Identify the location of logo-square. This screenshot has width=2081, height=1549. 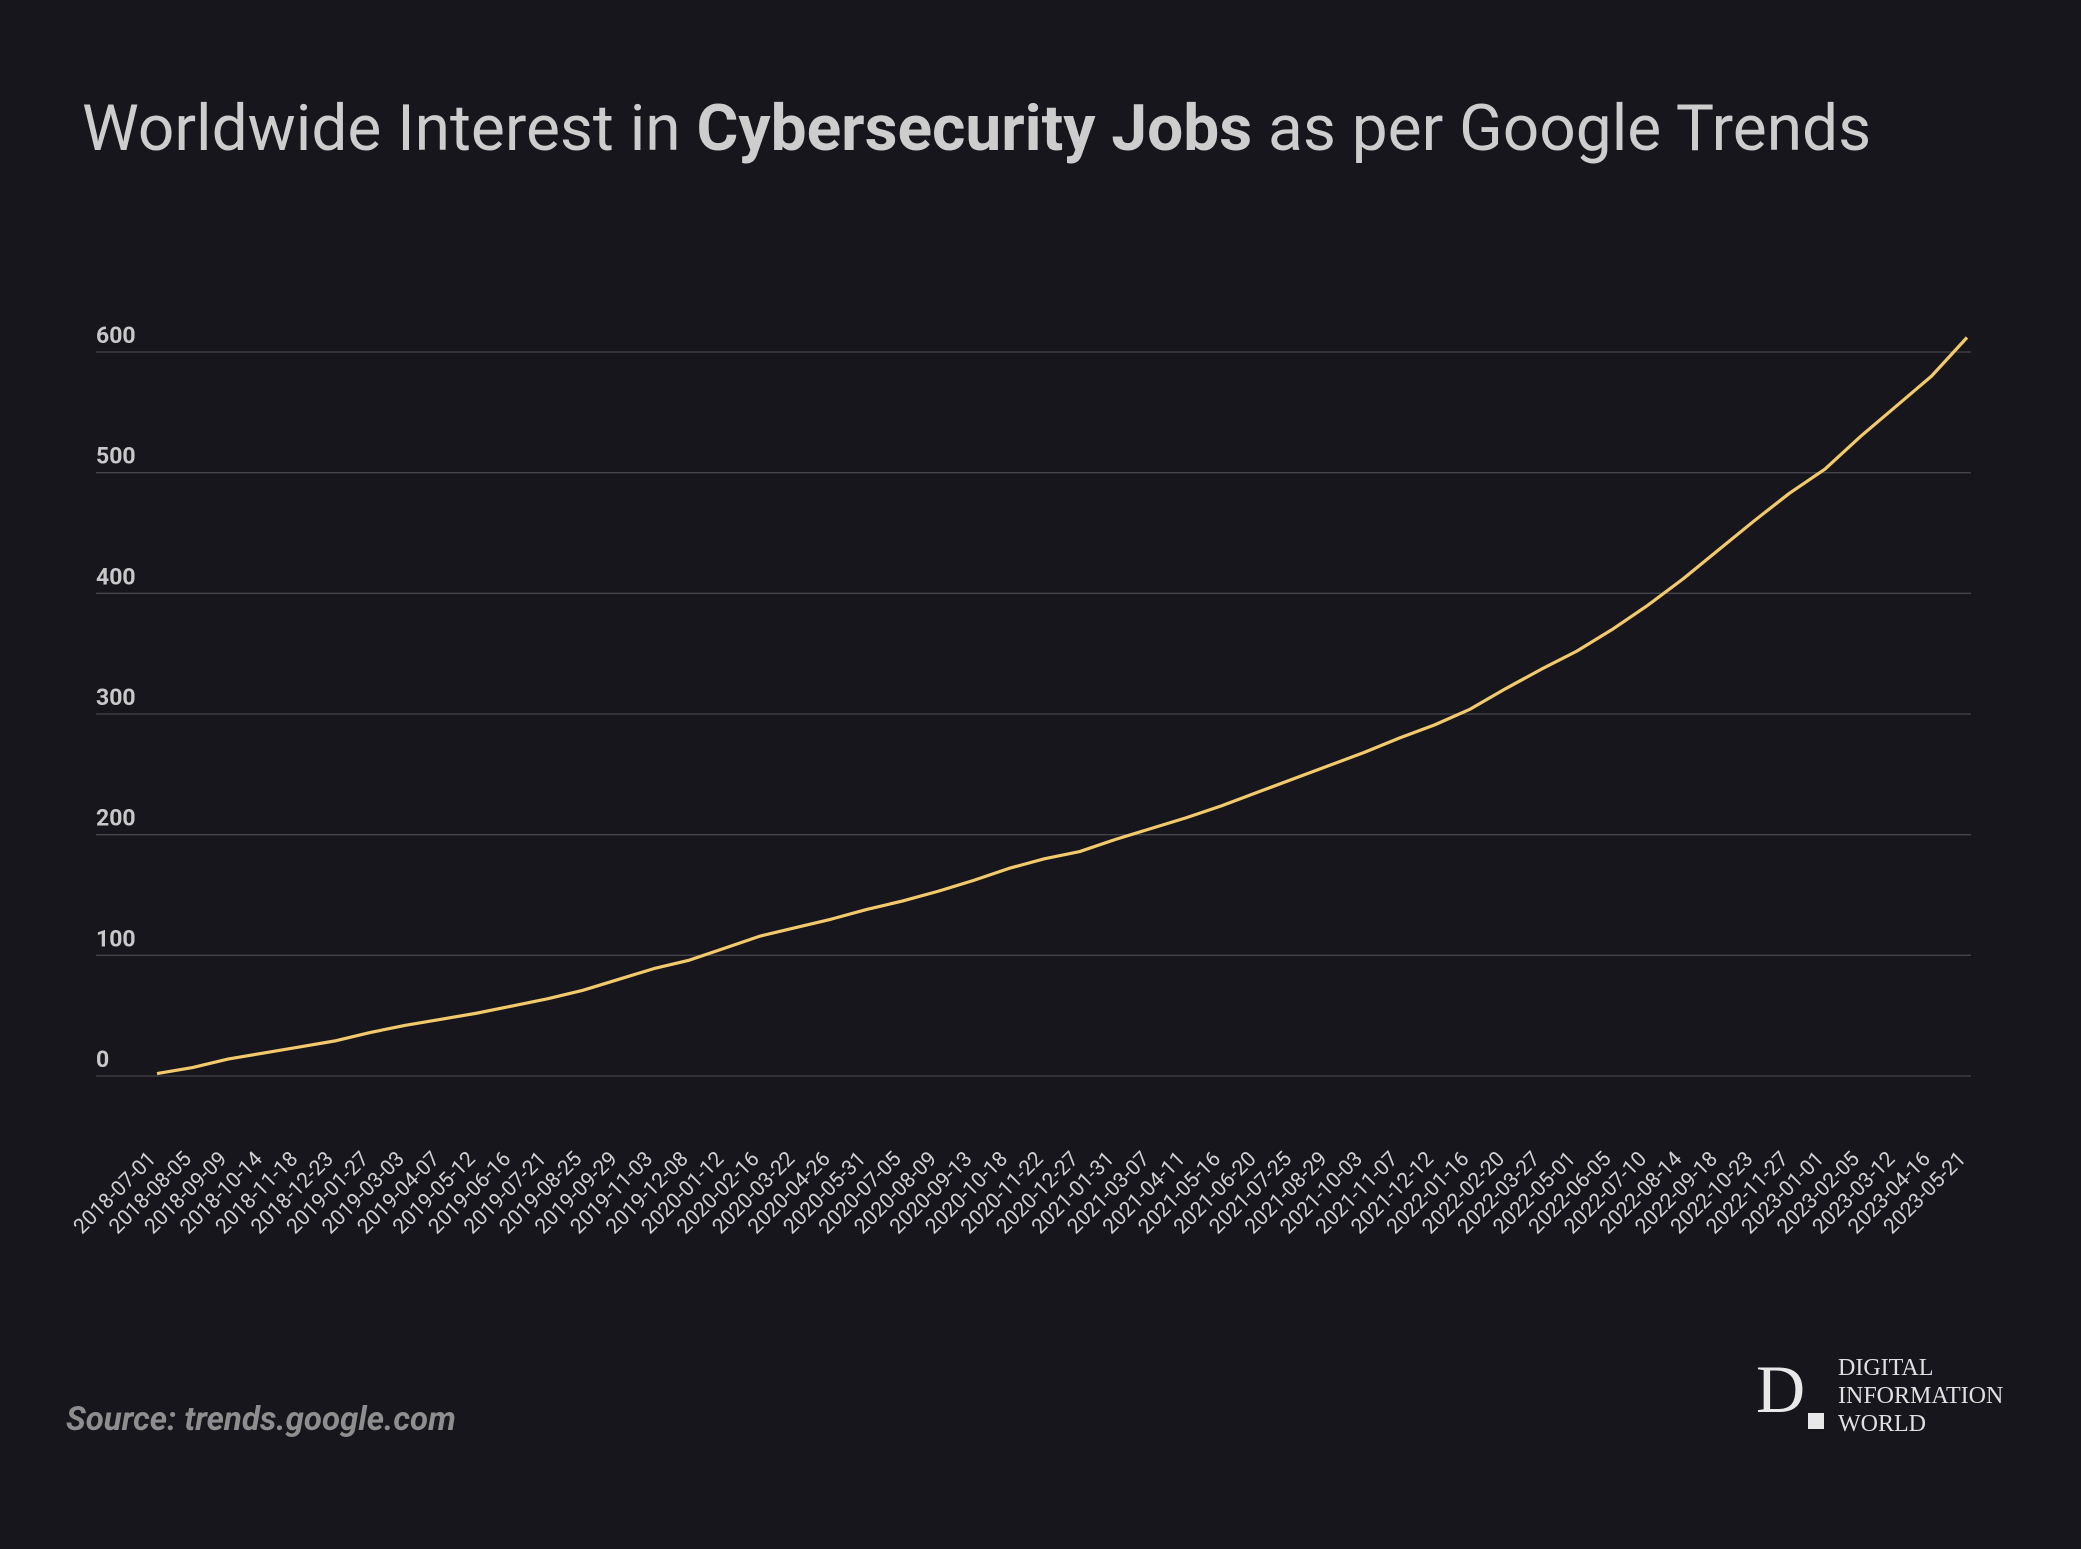
(1816, 1421).